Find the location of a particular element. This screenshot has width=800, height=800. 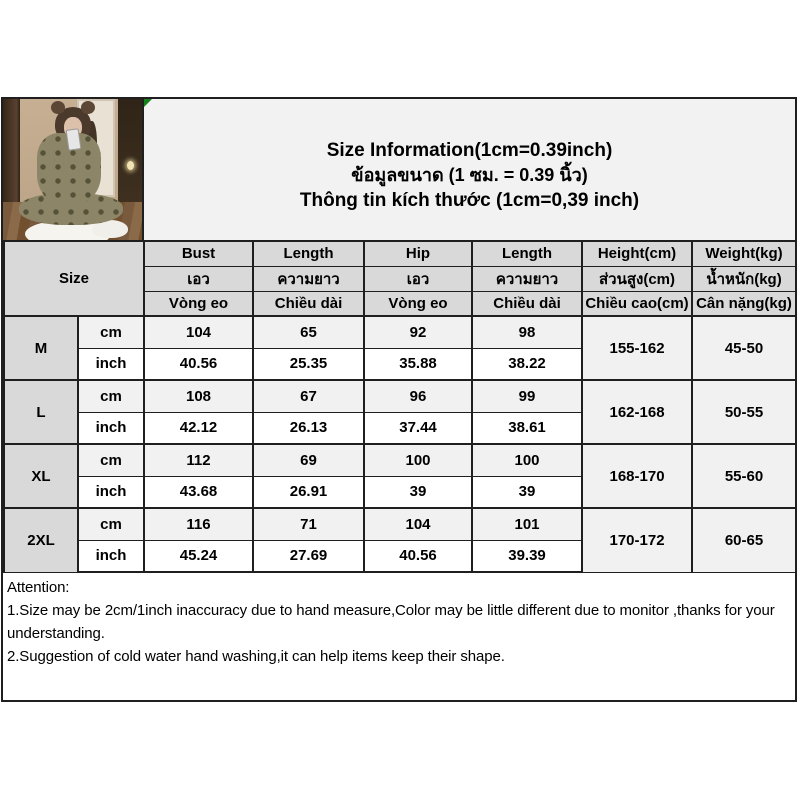

height-range-cell: 168-170 is located at coordinates (637, 476).